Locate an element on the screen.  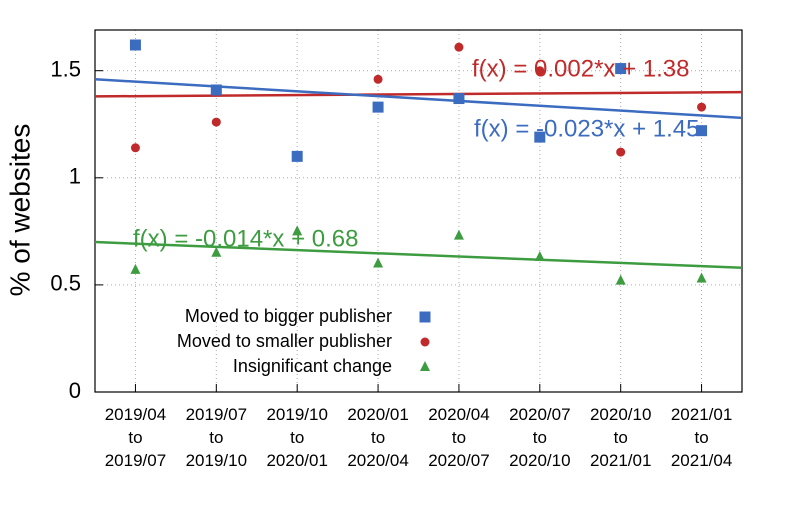
trend-label: f(x) = -0.023*x + 1.45 is located at coordinates (586, 128).